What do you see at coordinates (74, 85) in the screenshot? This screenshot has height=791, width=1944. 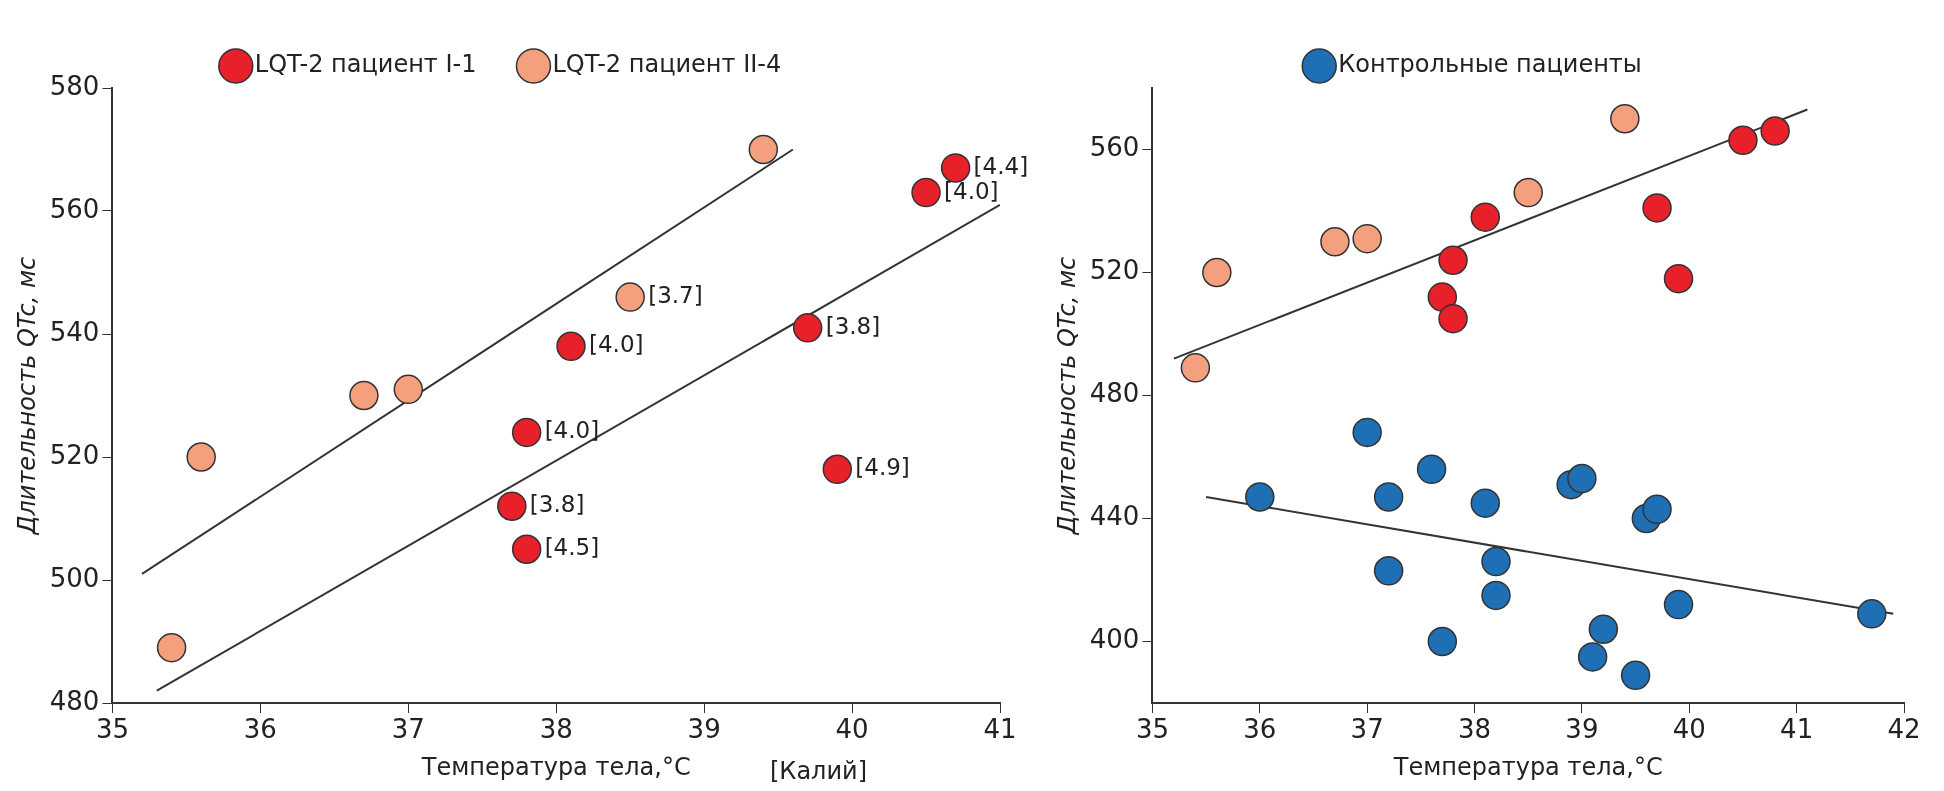 I see `y-tick-label: 580` at bounding box center [74, 85].